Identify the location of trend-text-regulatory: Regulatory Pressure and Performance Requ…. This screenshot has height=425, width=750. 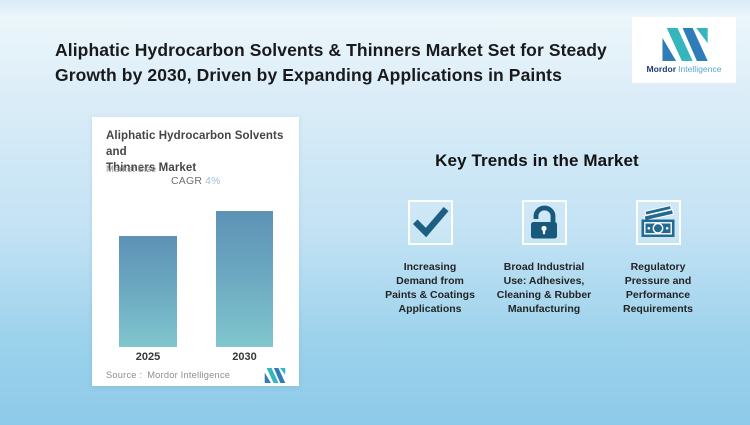
(658, 288).